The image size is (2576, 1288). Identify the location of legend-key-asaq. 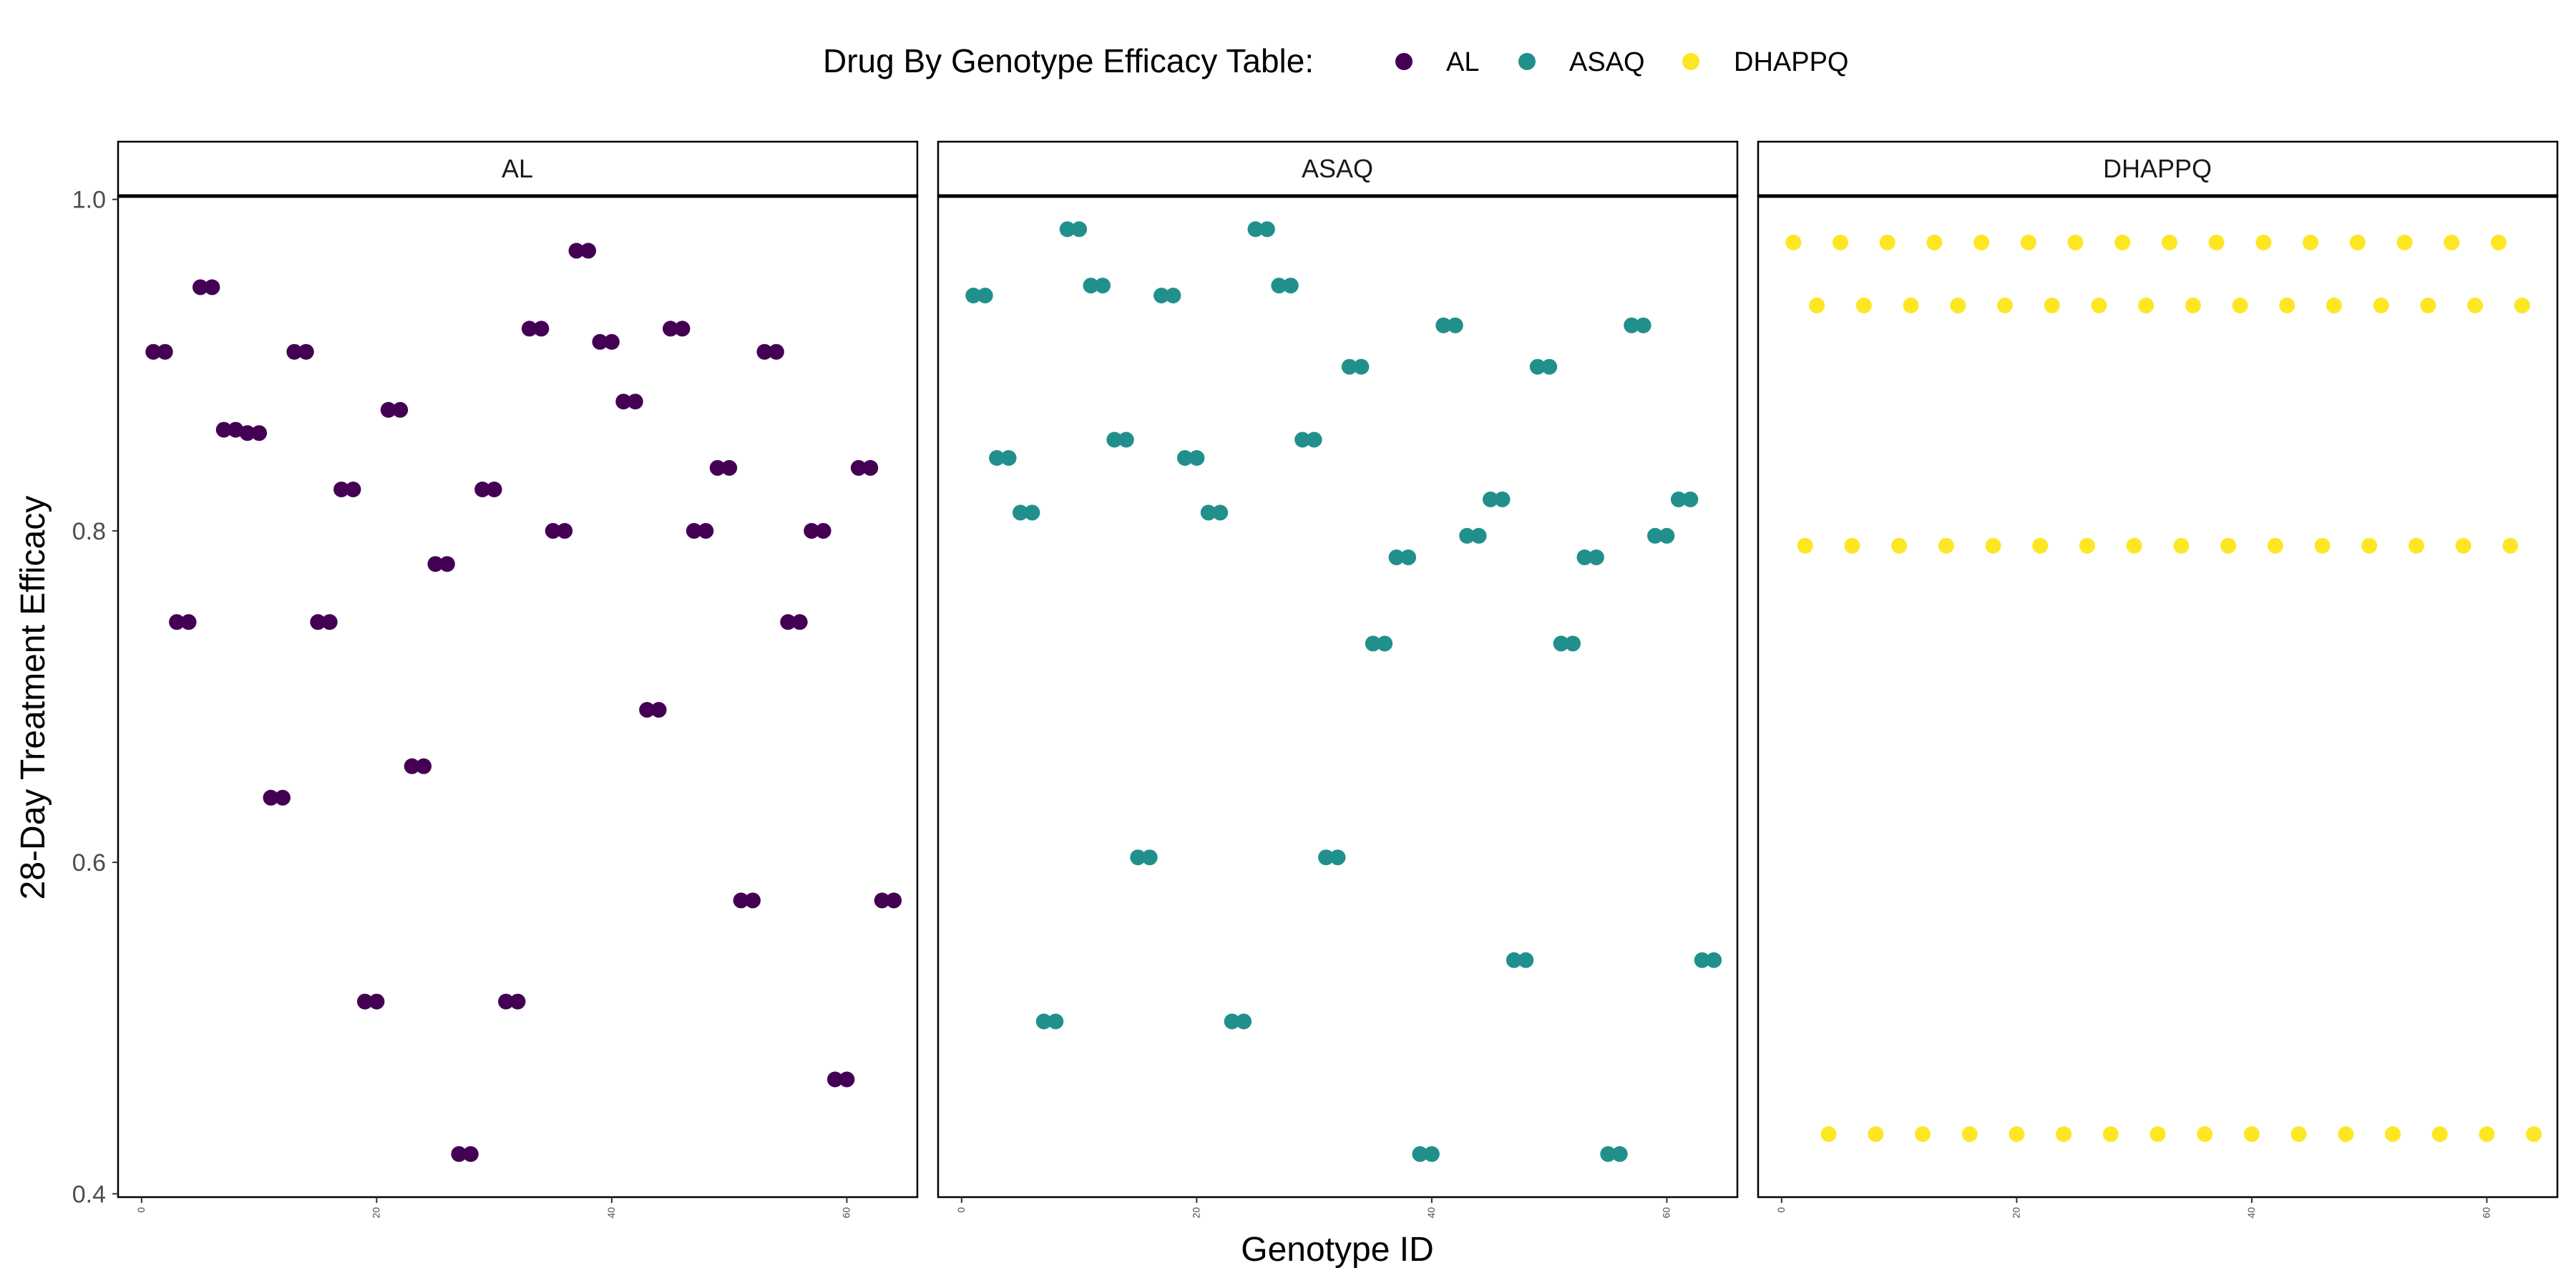
(1527, 61).